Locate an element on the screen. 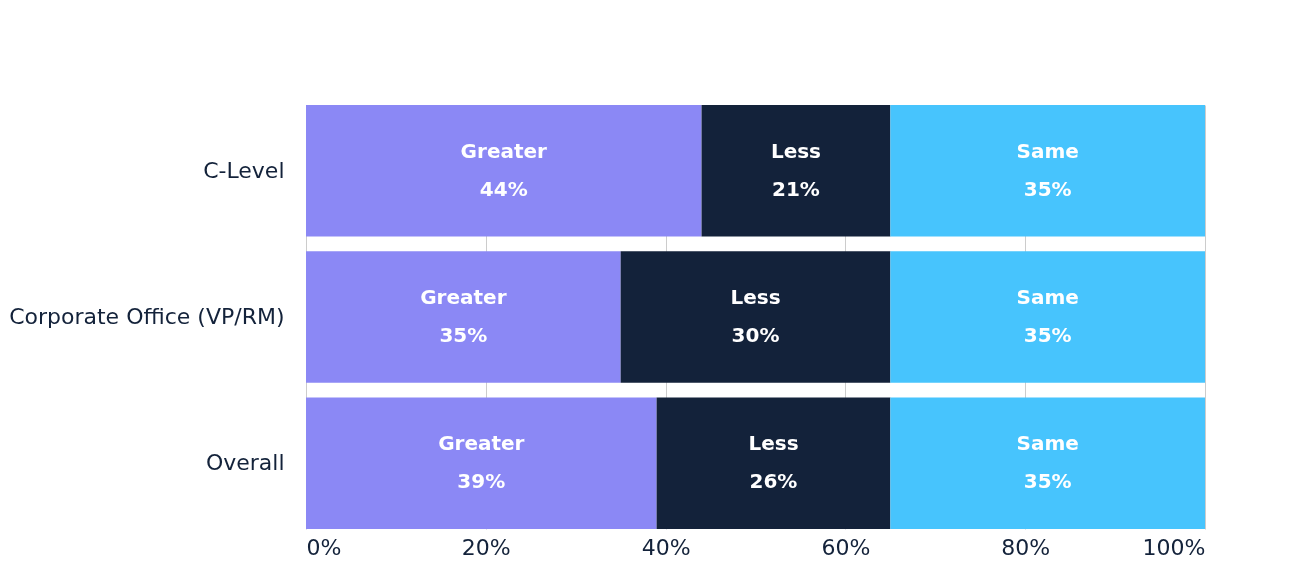 The height and width of the screenshot is (566, 1295). data-label: 26% is located at coordinates (773, 481).